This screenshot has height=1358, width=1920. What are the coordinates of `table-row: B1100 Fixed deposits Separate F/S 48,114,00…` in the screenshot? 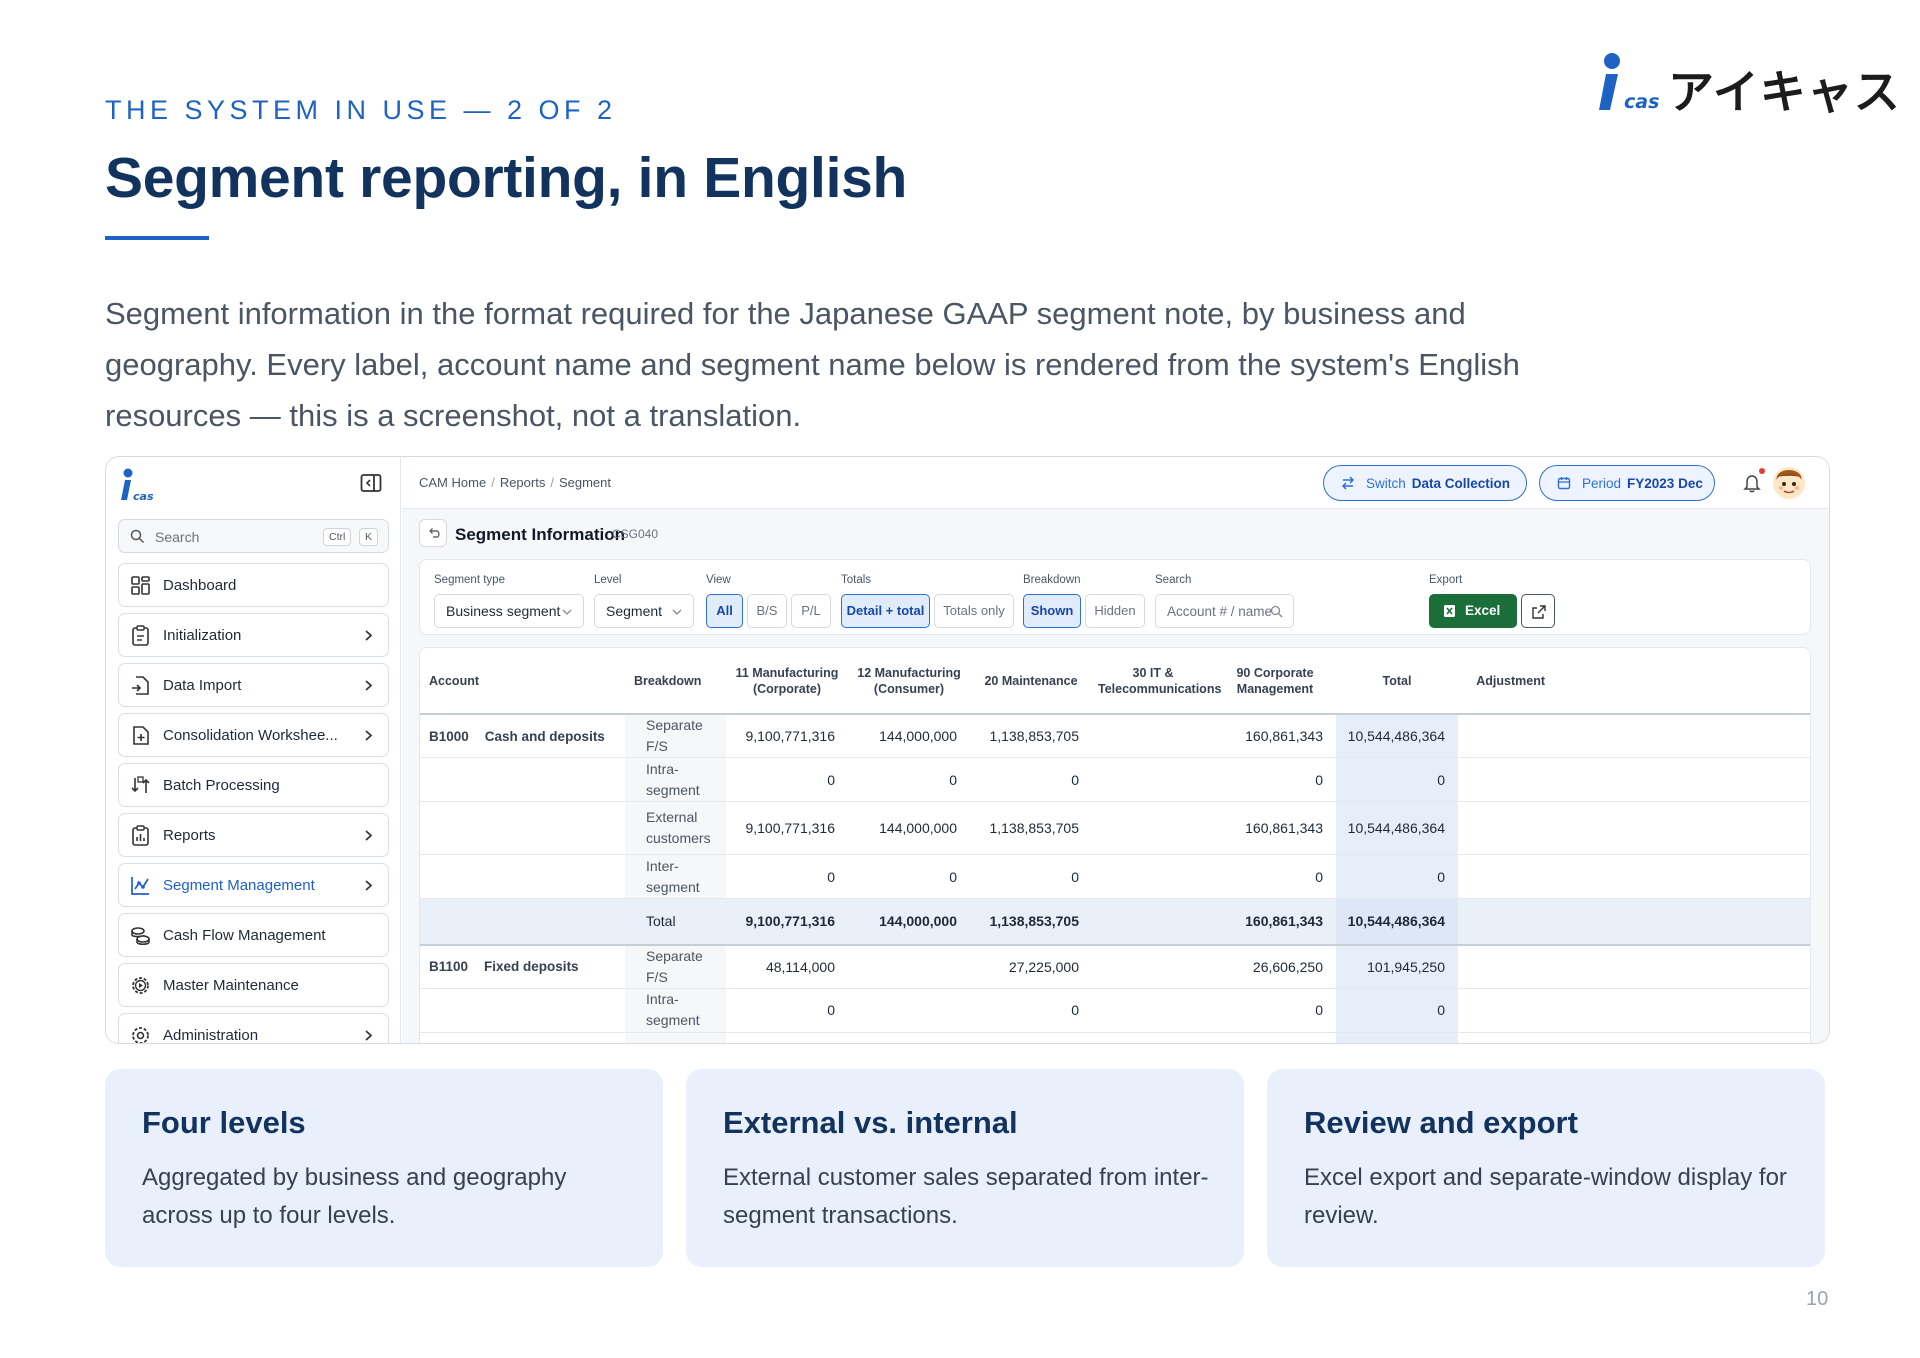 It's located at (1115, 966).